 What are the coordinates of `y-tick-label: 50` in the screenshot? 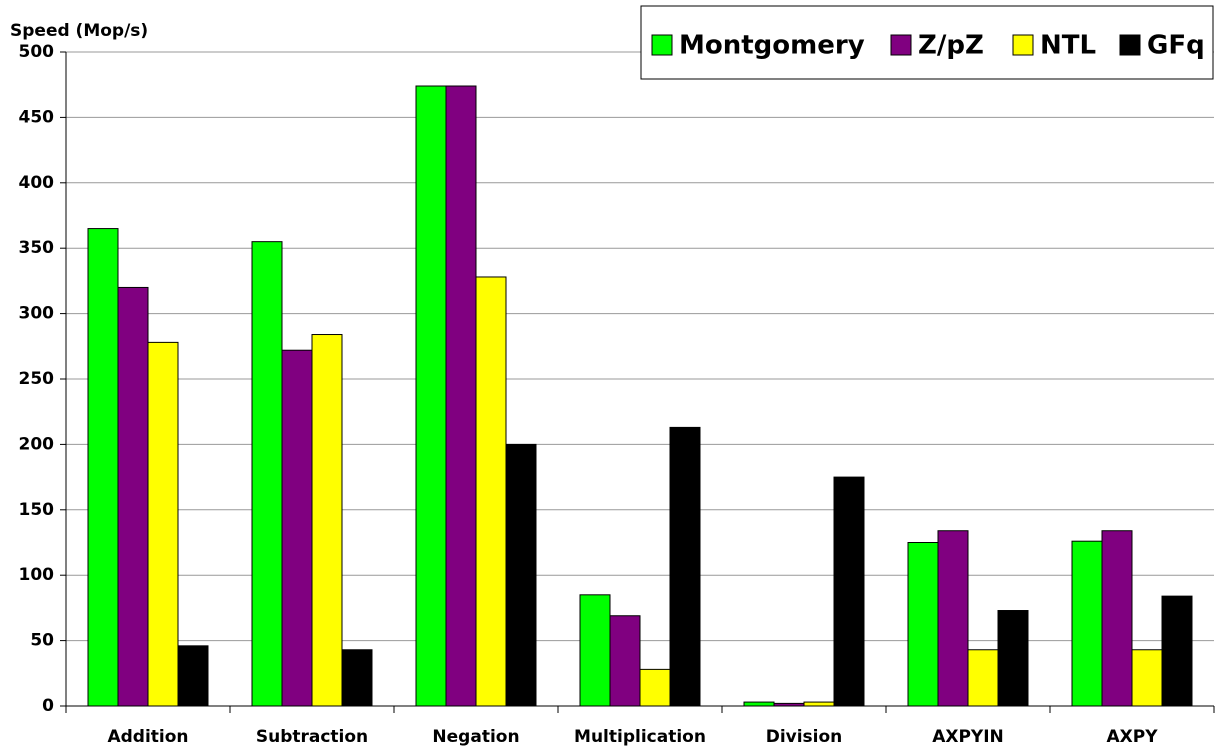 It's located at (42, 641).